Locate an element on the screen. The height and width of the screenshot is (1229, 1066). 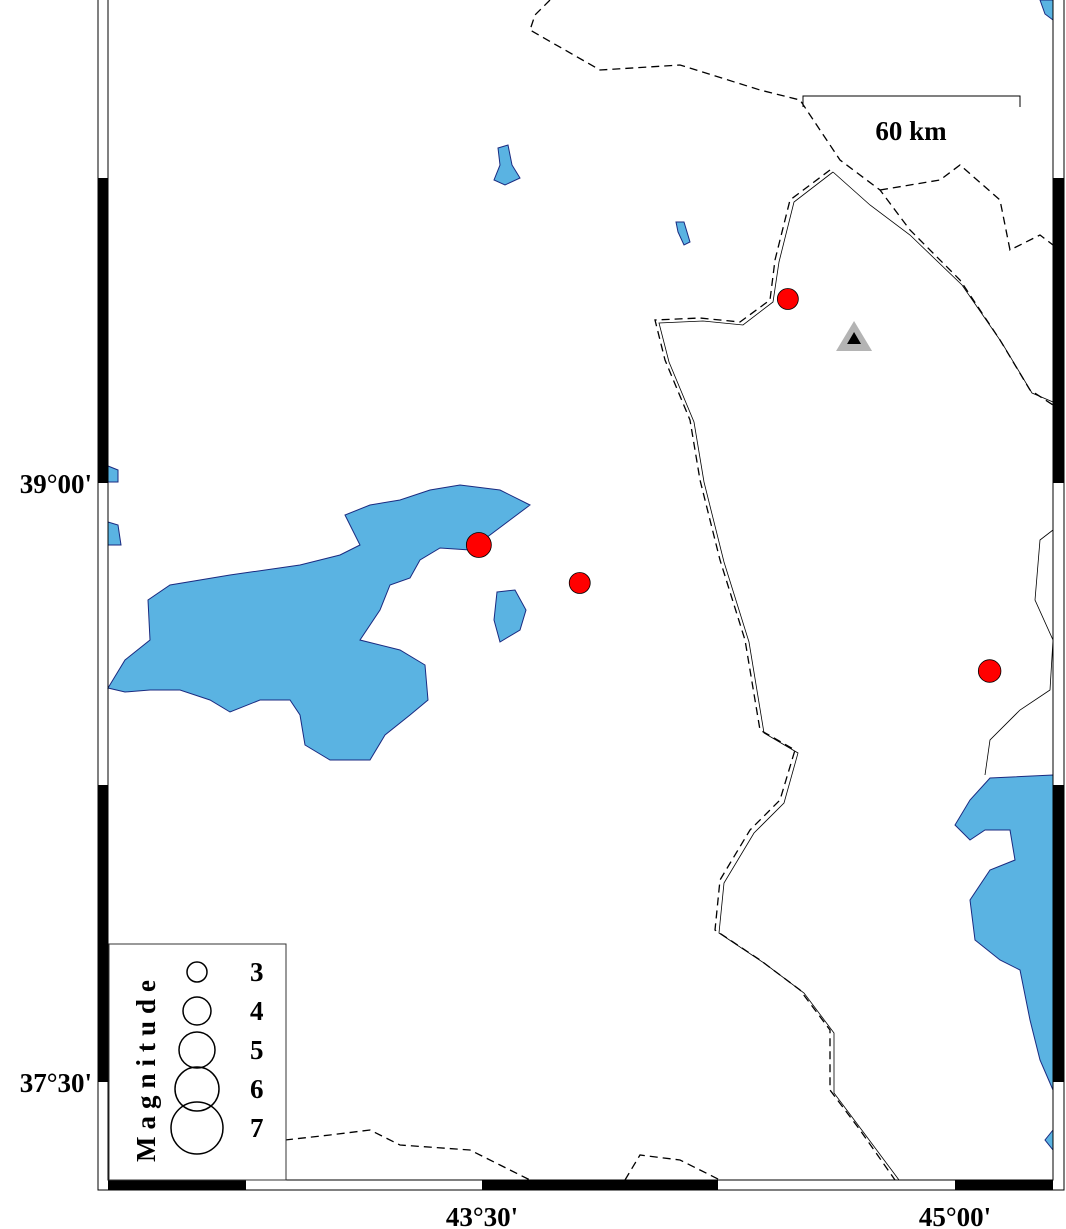
legend-box is located at coordinates (197, 1062).